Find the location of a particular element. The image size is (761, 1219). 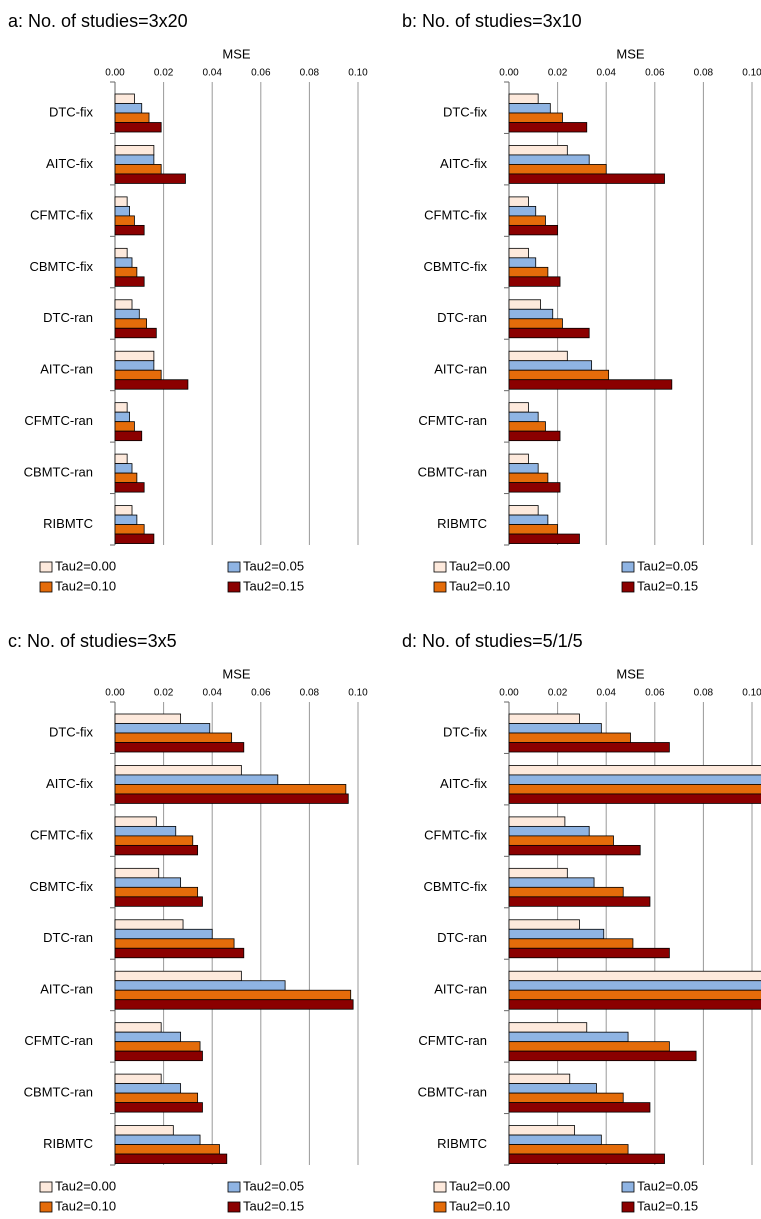

category-label: AITC-ran is located at coordinates (460, 989).